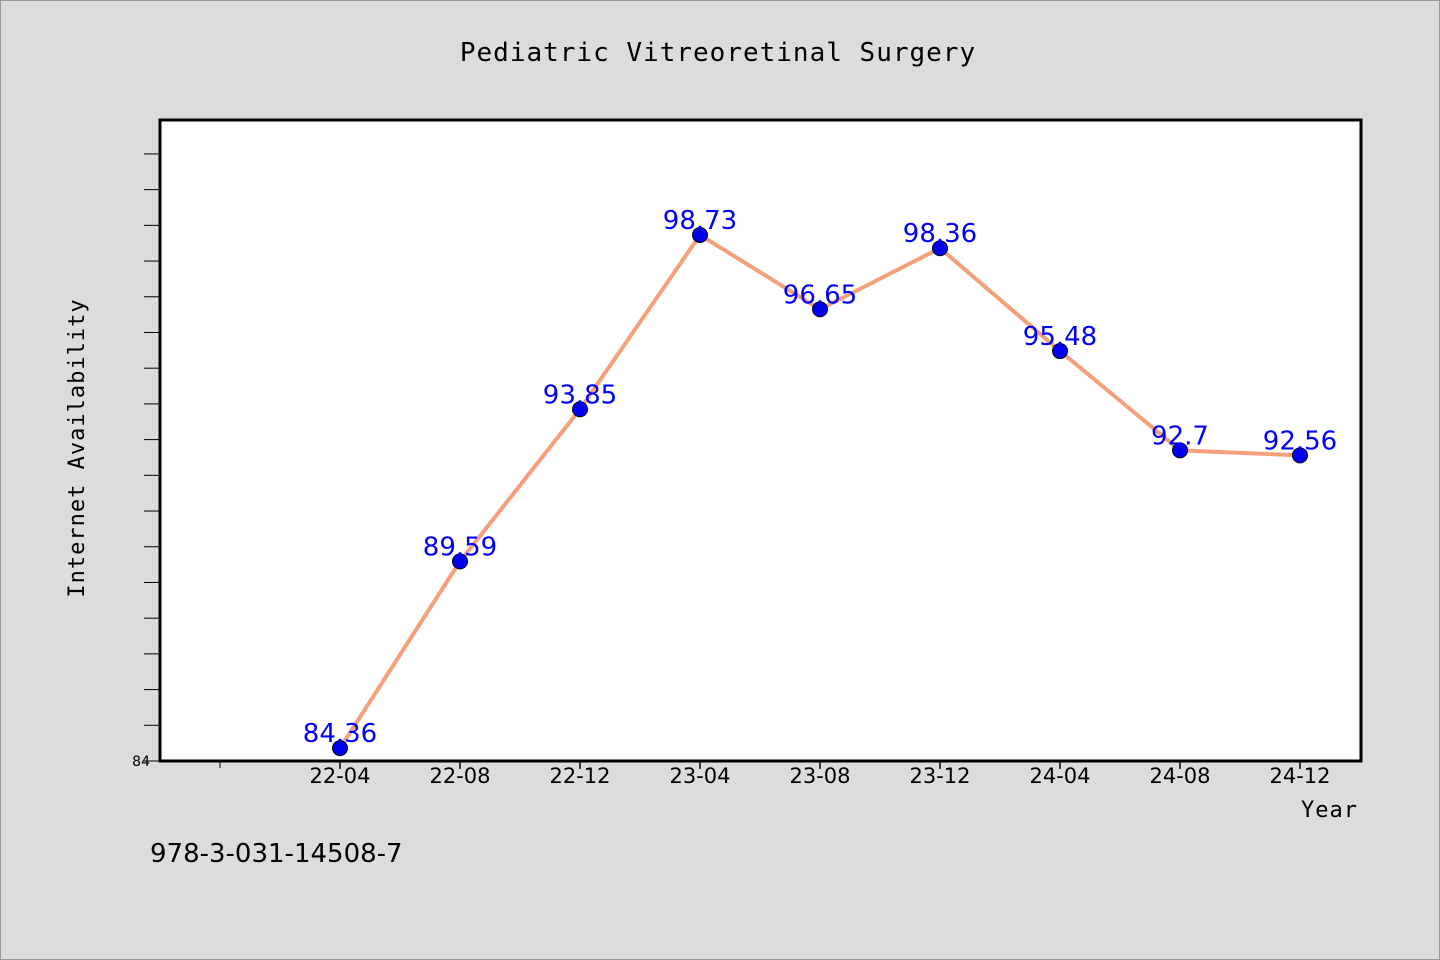 The width and height of the screenshot is (1440, 960). What do you see at coordinates (820, 295) in the screenshot?
I see `data-label: 96.65` at bounding box center [820, 295].